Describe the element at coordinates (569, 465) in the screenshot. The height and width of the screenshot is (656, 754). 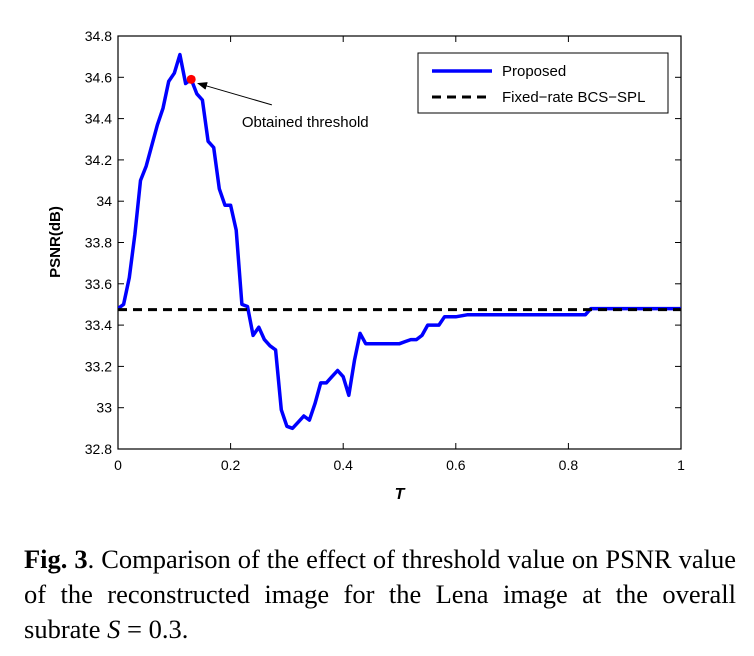
I see `x-tick-label: 0.8` at that location.